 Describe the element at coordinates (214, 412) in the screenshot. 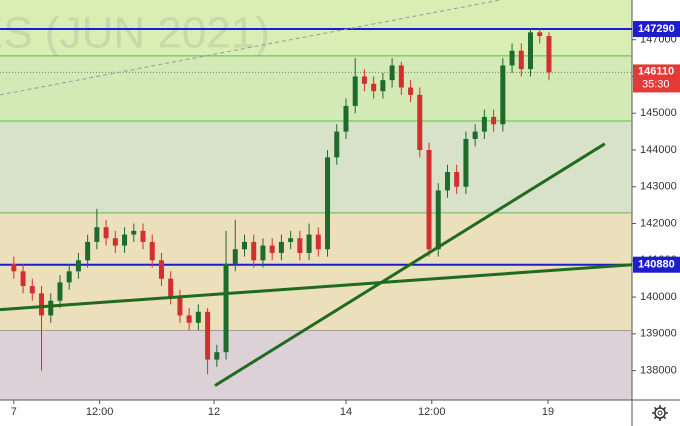

I see `x-tick-label: 12` at that location.